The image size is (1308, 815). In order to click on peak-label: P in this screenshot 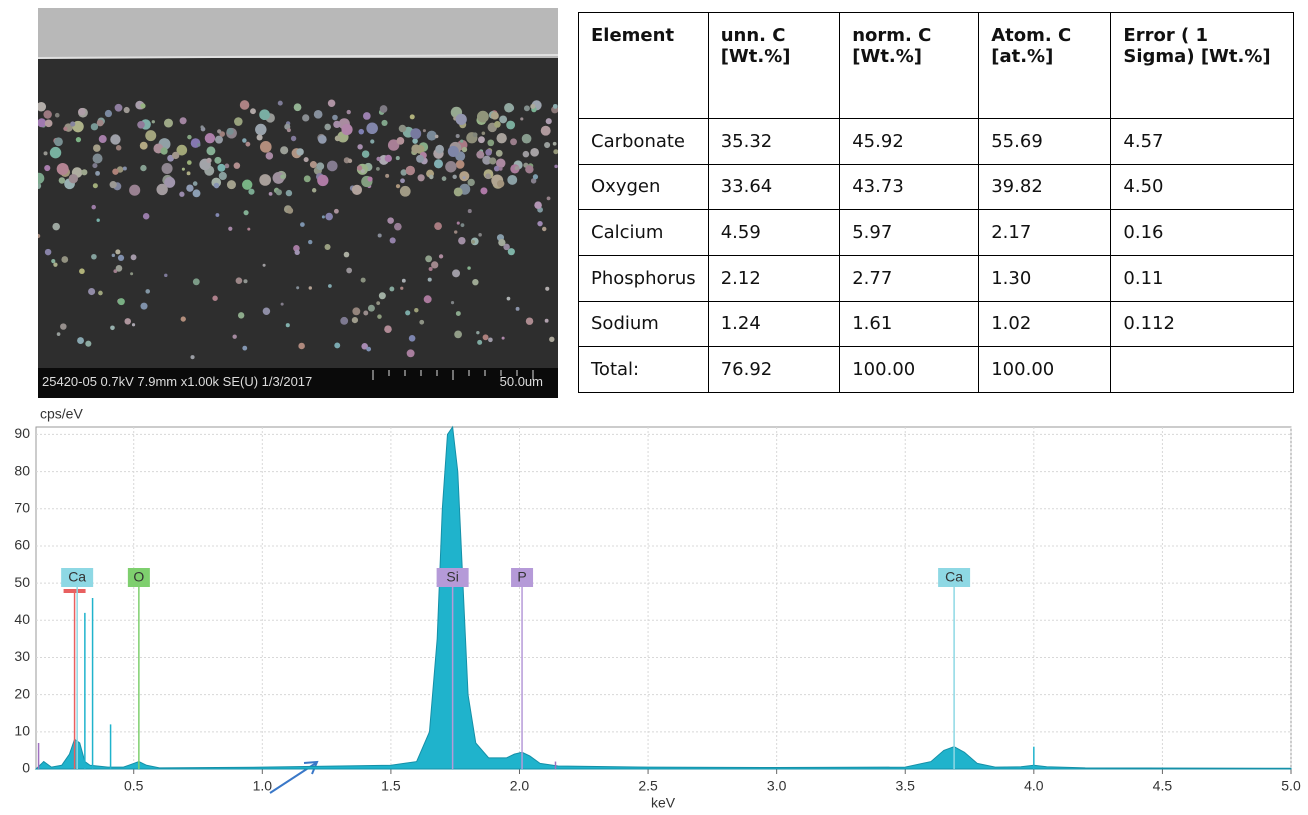, I will do `click(521, 577)`.